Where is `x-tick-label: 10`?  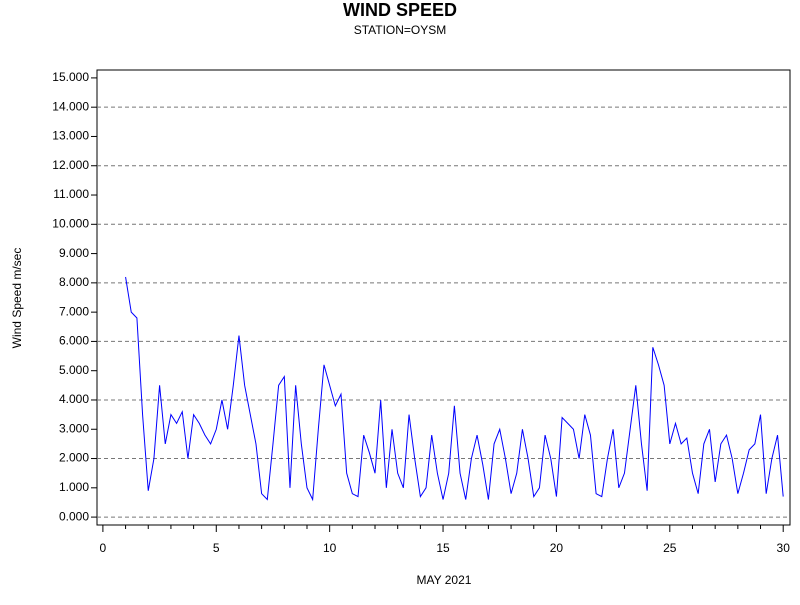
x-tick-label: 10 is located at coordinates (330, 548).